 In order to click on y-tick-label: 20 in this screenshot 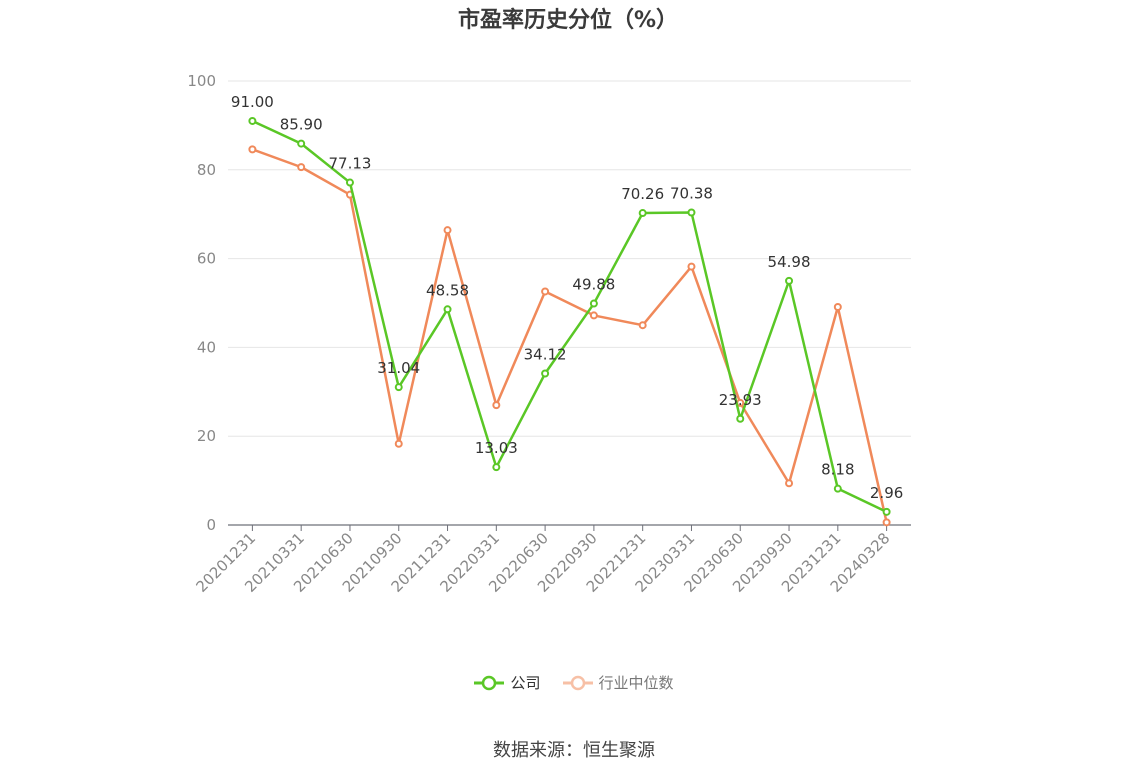, I will do `click(206, 436)`.